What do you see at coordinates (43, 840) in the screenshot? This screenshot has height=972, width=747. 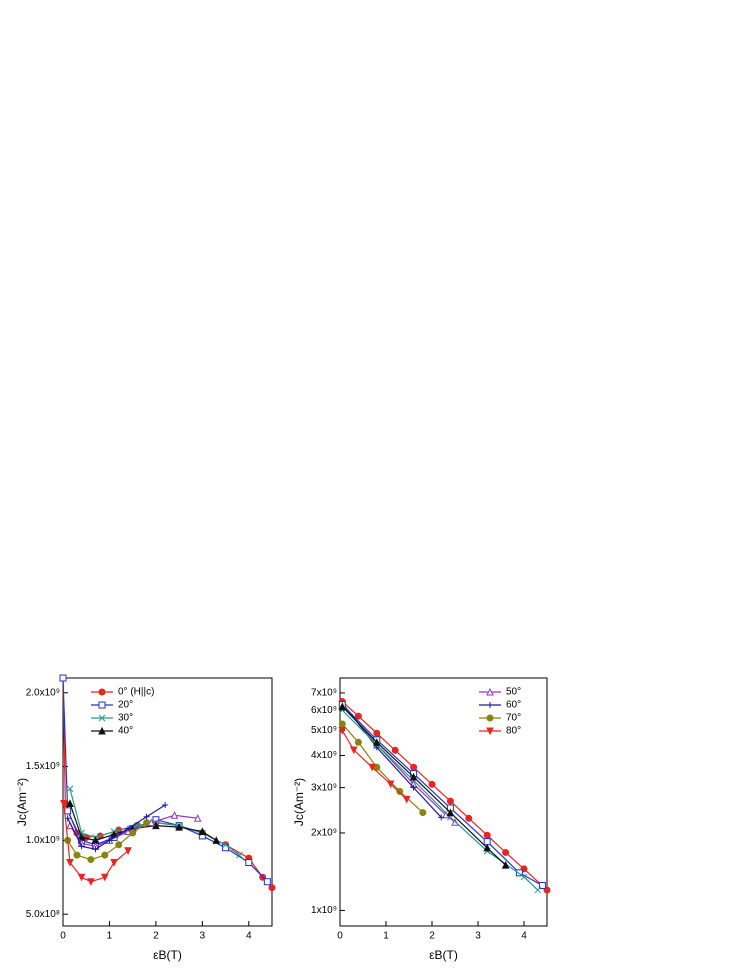 I see `y-tick-label: 1.0x10⁹` at bounding box center [43, 840].